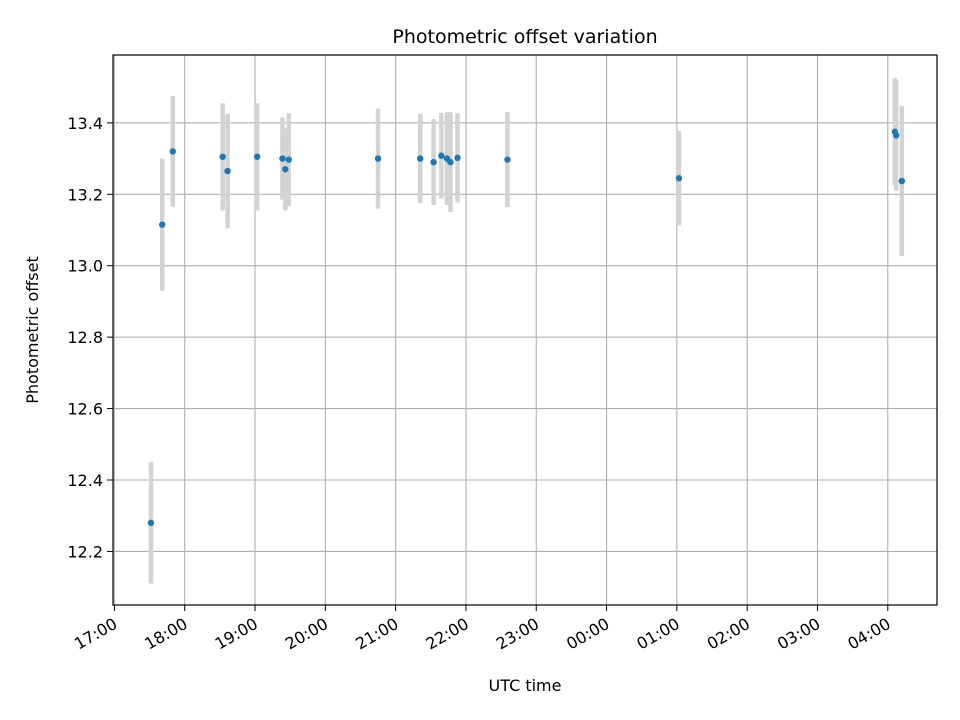  I want to click on y-tick-label: 12.6, so click(85, 409).